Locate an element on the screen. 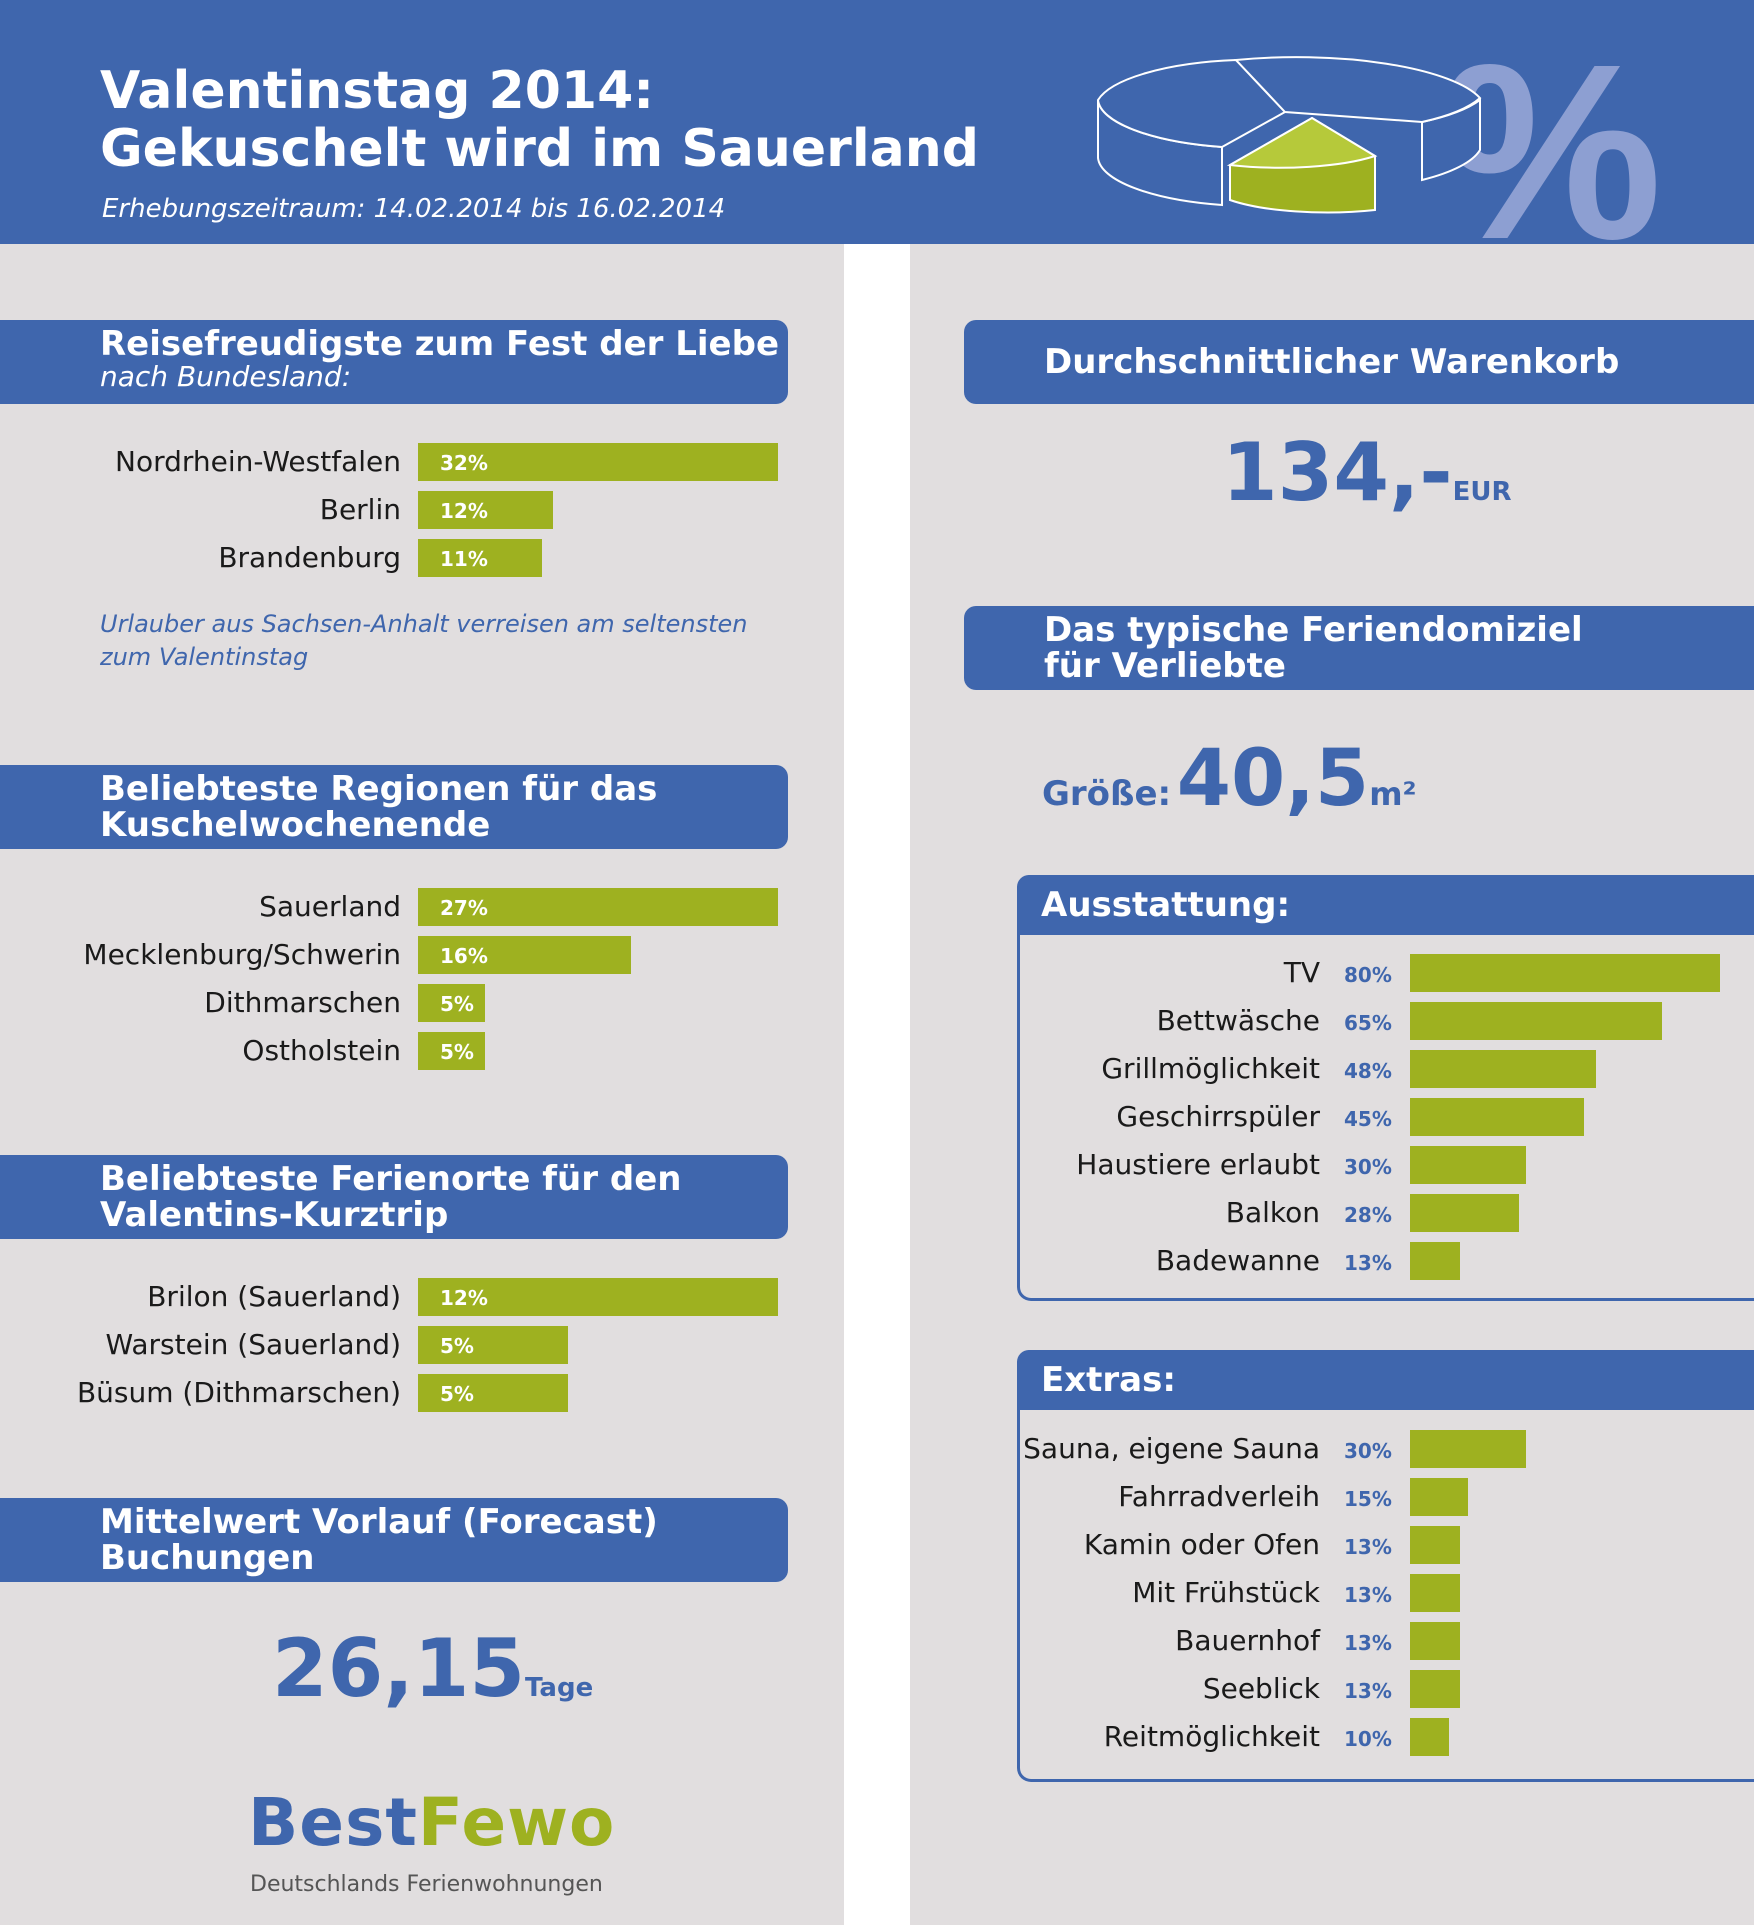  section-title-line-1: Beliebteste Ferienorte für den is located at coordinates (391, 1179).